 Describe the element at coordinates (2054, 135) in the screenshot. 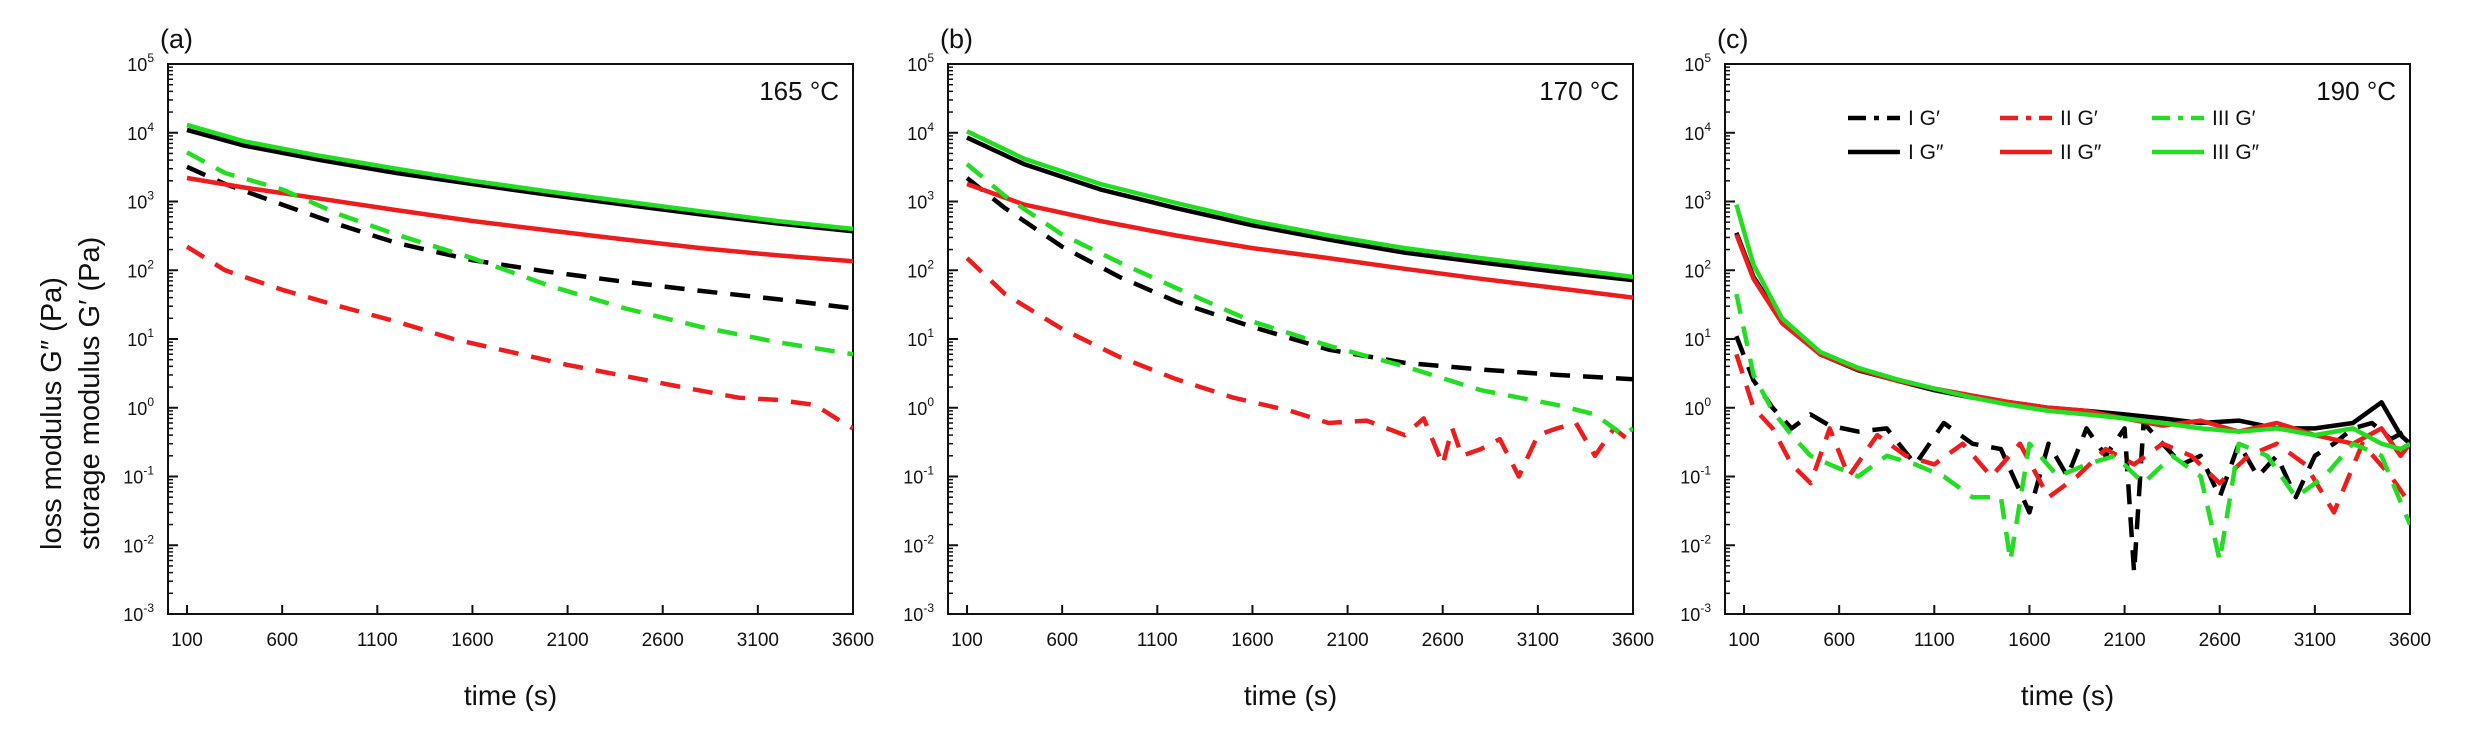

I see `legend: I G′ II G′ III G′ I G″ II G″ III G″` at that location.